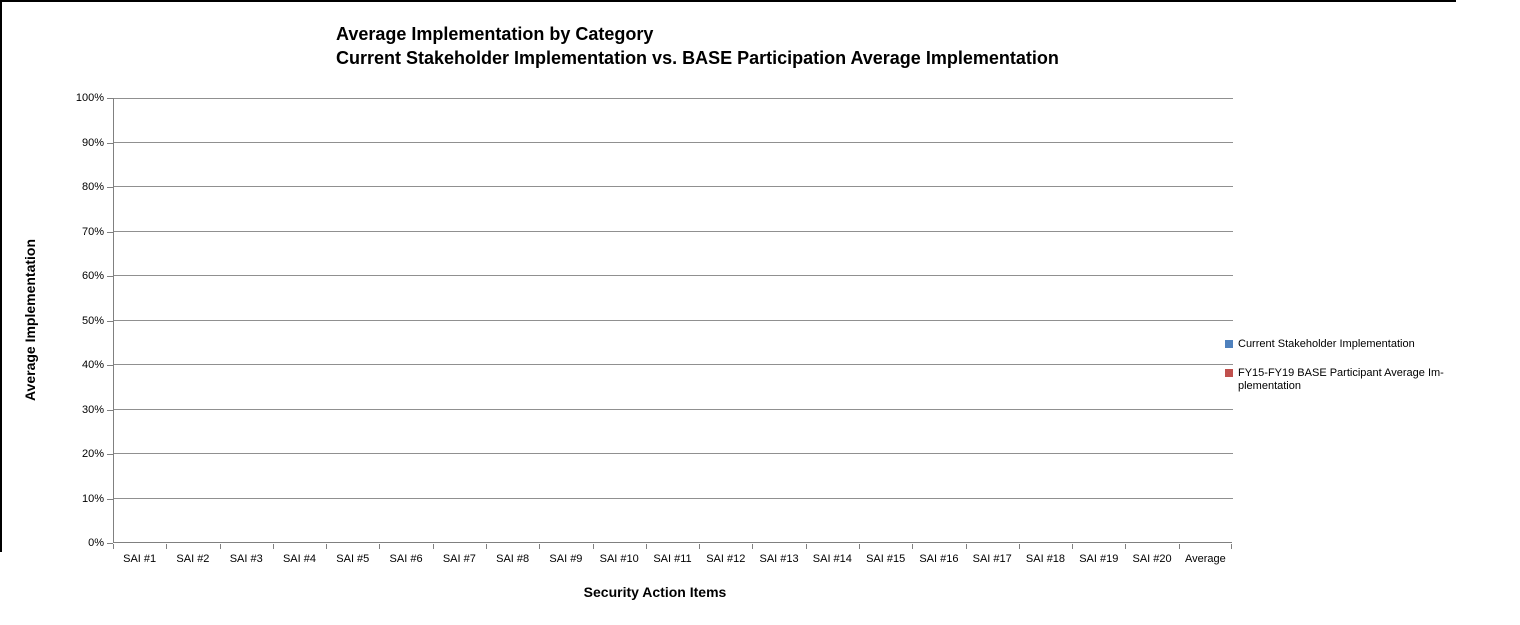  What do you see at coordinates (140, 559) in the screenshot?
I see `x-category-label: SAI #1` at bounding box center [140, 559].